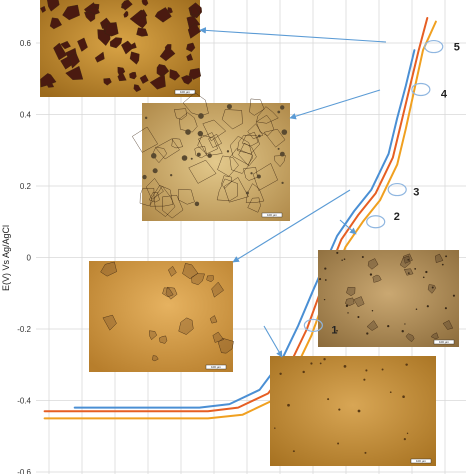 The width and height of the screenshot is (474, 474). Describe the element at coordinates (416, 193) in the screenshot. I see `point-label-3: 3` at that location.